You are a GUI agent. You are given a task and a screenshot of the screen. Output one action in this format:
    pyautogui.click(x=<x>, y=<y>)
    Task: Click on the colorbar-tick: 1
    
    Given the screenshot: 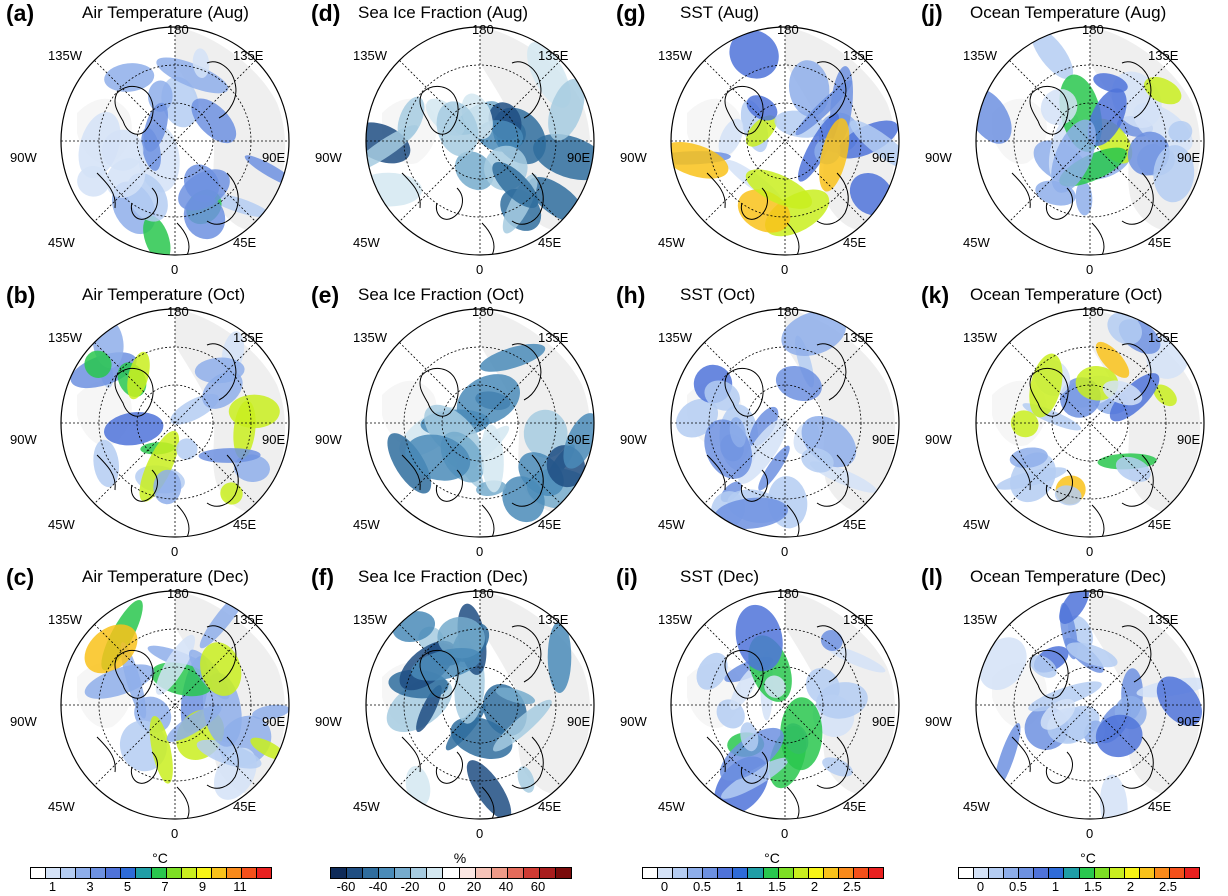 What is the action you would take?
    pyautogui.click(x=1055, y=886)
    